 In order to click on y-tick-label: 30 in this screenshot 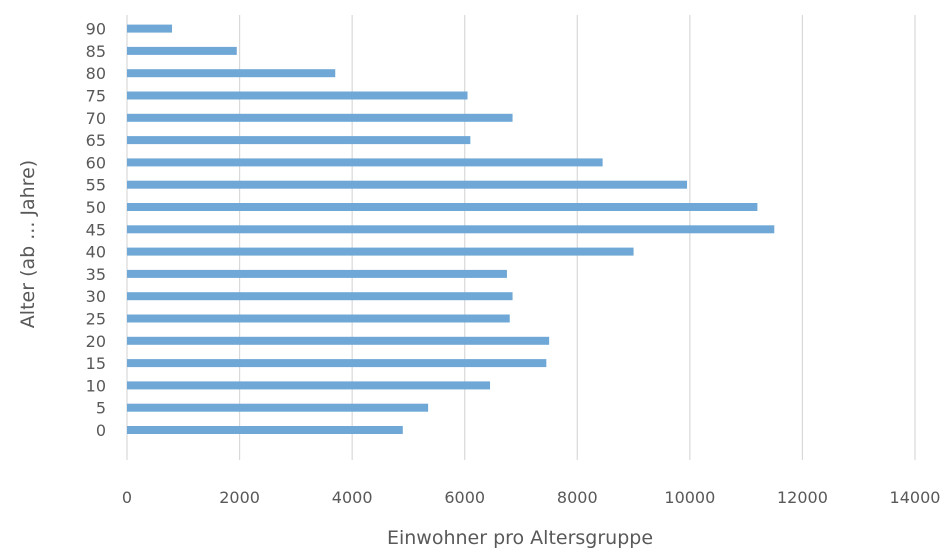, I will do `click(96, 296)`.